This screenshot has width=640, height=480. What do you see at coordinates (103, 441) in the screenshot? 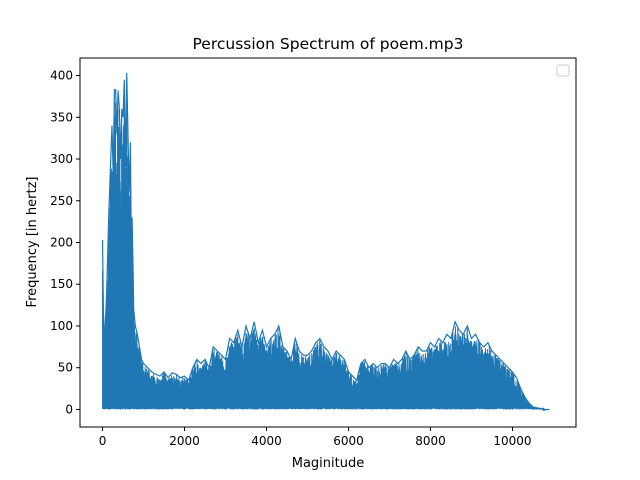
I see `x-tick-label: 0` at bounding box center [103, 441].